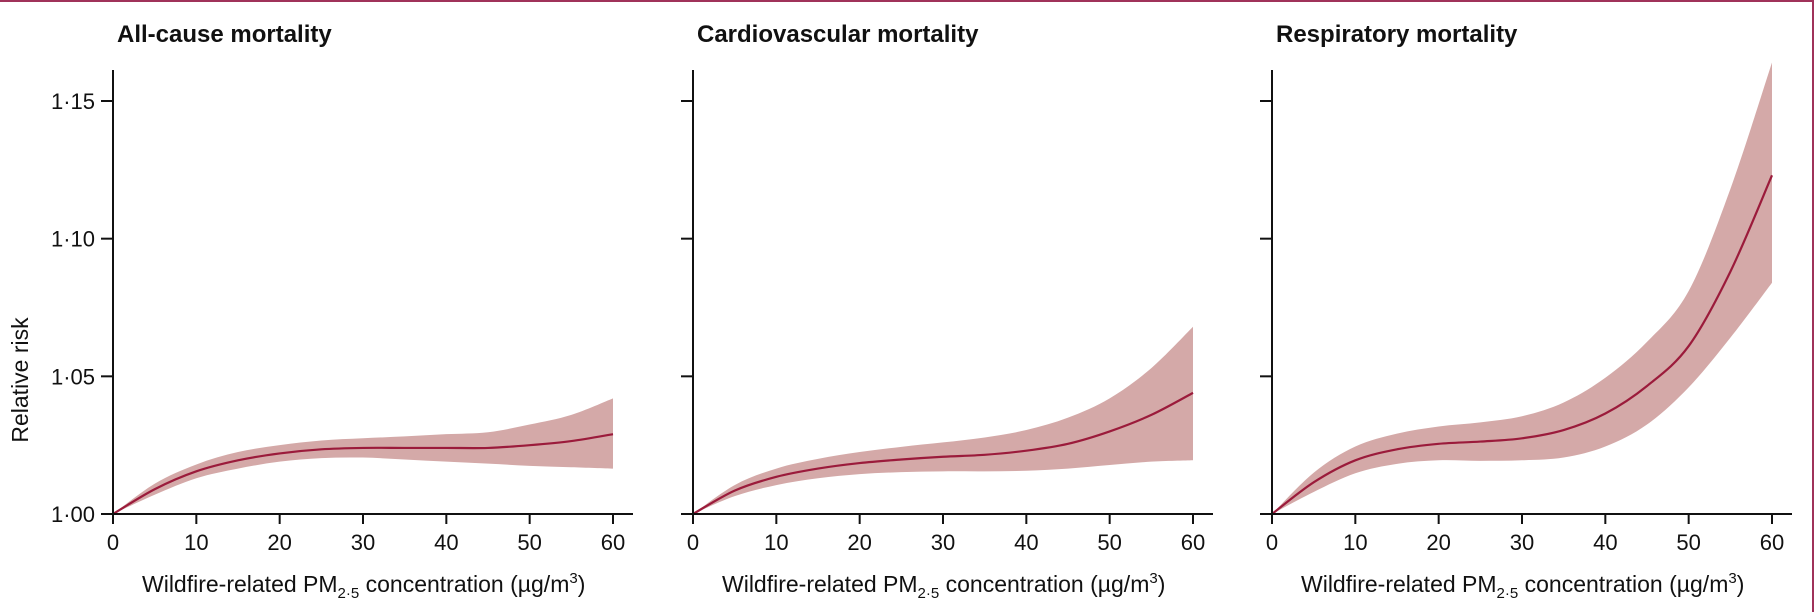 The height and width of the screenshot is (614, 1816). I want to click on panel-1-x-tick-label: 60, so click(1193, 542).